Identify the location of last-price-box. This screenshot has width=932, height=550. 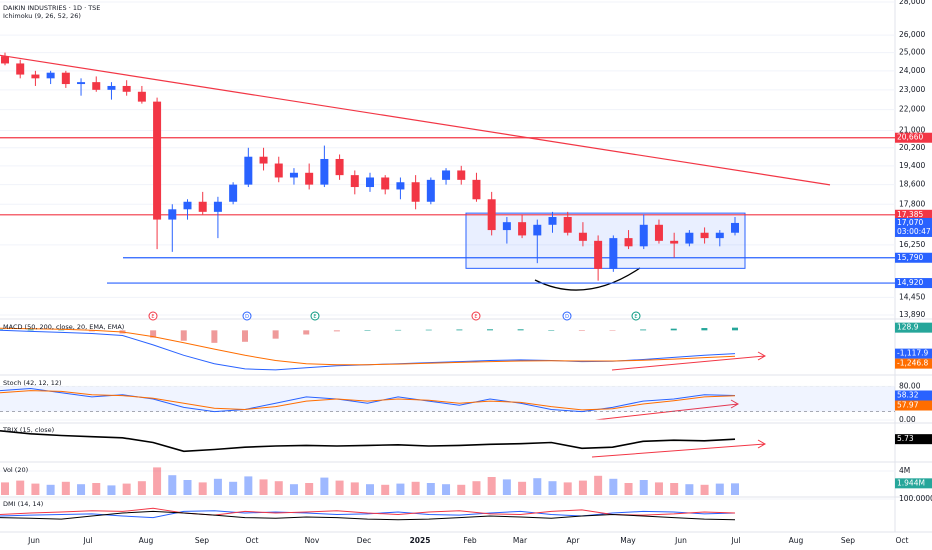
(913, 227).